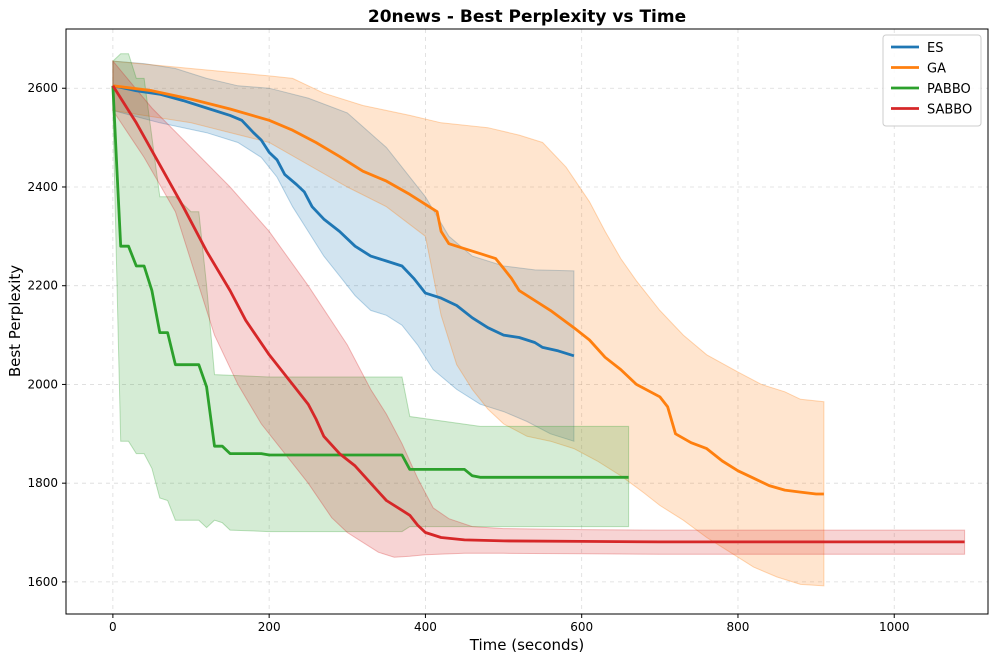 The height and width of the screenshot is (661, 997). What do you see at coordinates (42, 88) in the screenshot?
I see `y-tick-label: 2600` at bounding box center [42, 88].